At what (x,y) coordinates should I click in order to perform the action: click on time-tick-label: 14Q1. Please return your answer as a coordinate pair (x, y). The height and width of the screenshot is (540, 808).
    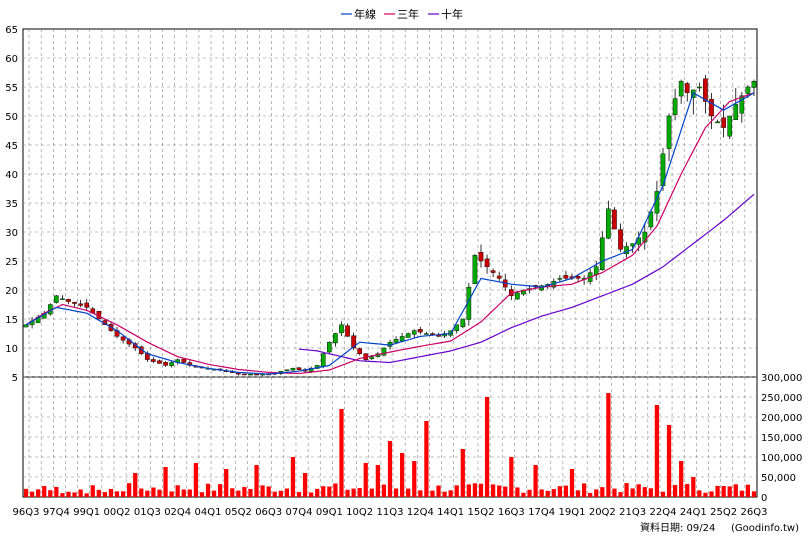
    Looking at the image, I should click on (450, 512).